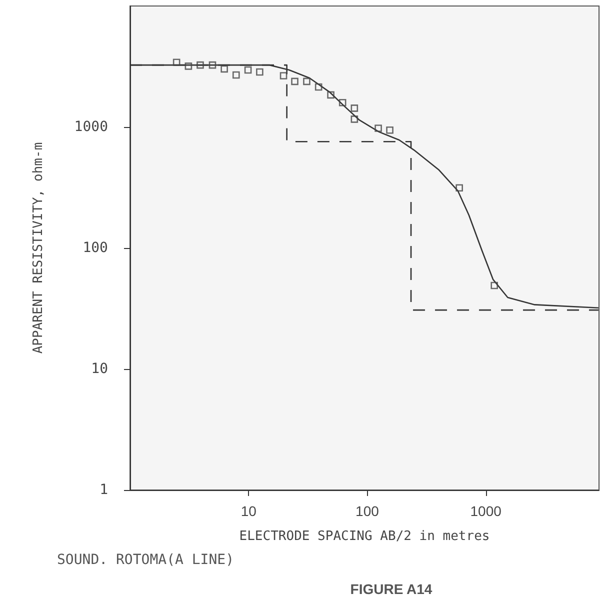 This screenshot has height=607, width=600. I want to click on caption: FIGURE A14, so click(391, 589).